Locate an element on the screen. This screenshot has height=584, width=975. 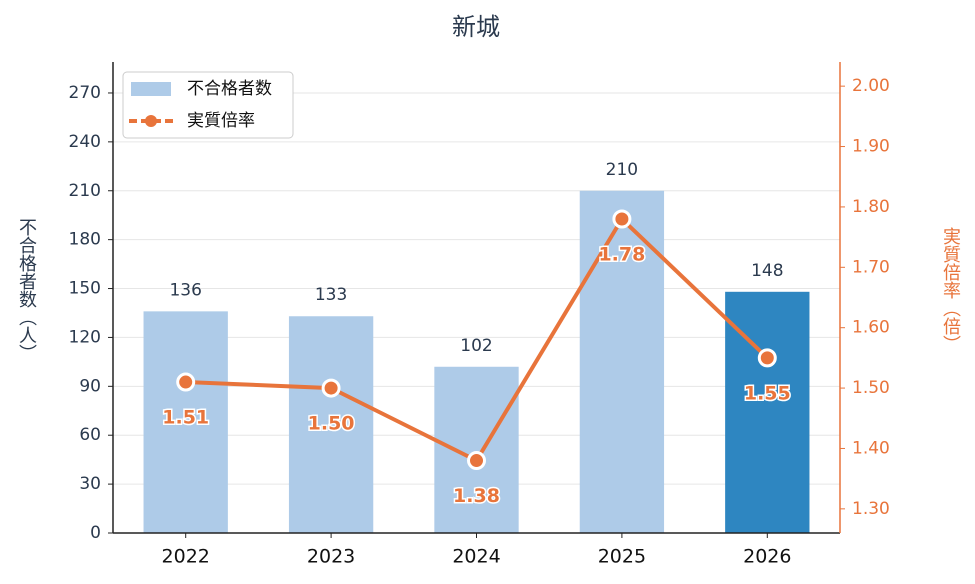
legend-label: 不合格者数 is located at coordinates (229, 89).